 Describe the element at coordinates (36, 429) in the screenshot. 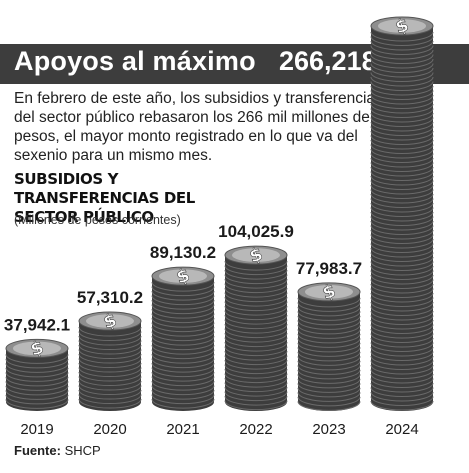

I see `year-label-2019: 2019` at that location.